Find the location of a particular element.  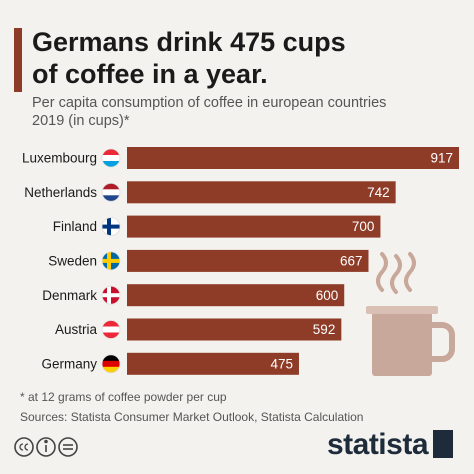

value-label: 667 is located at coordinates (351, 260).